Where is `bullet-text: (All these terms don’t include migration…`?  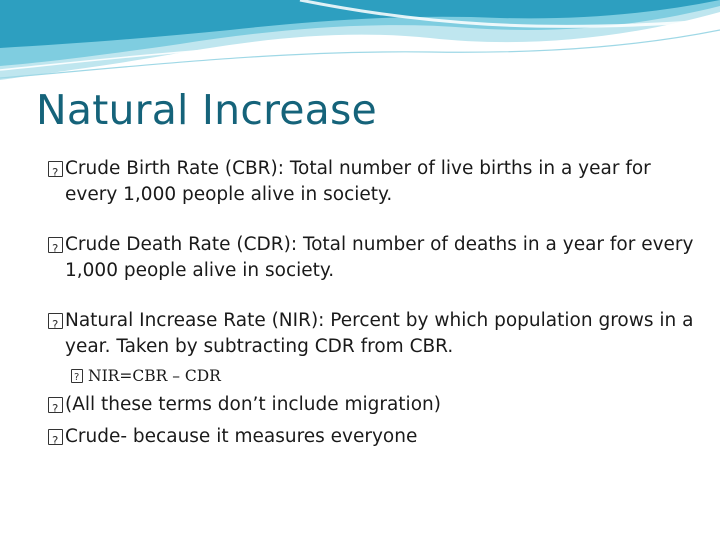 bullet-text: (All these terms don’t include migration… is located at coordinates (253, 404).